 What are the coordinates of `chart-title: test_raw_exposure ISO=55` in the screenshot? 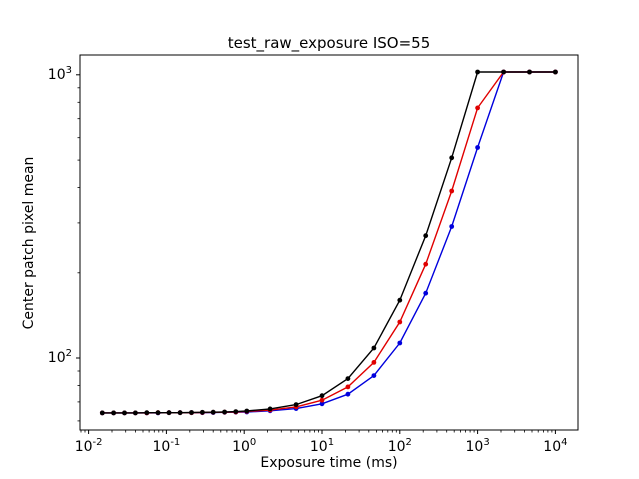 It's located at (329, 43).